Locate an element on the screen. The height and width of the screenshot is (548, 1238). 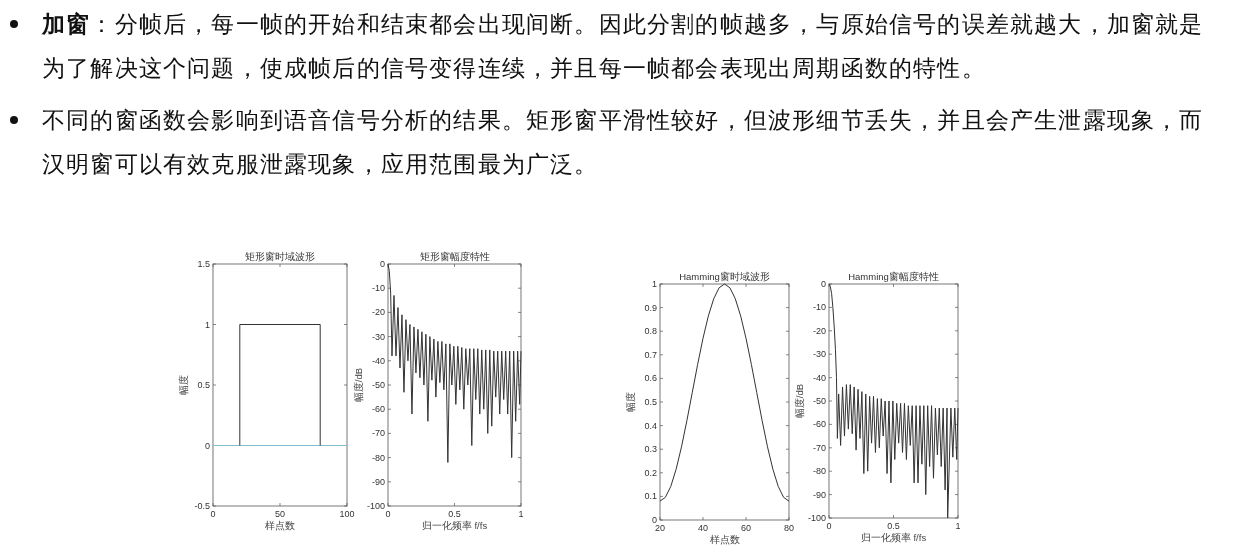
x-tick-label: 50 is located at coordinates (280, 514).